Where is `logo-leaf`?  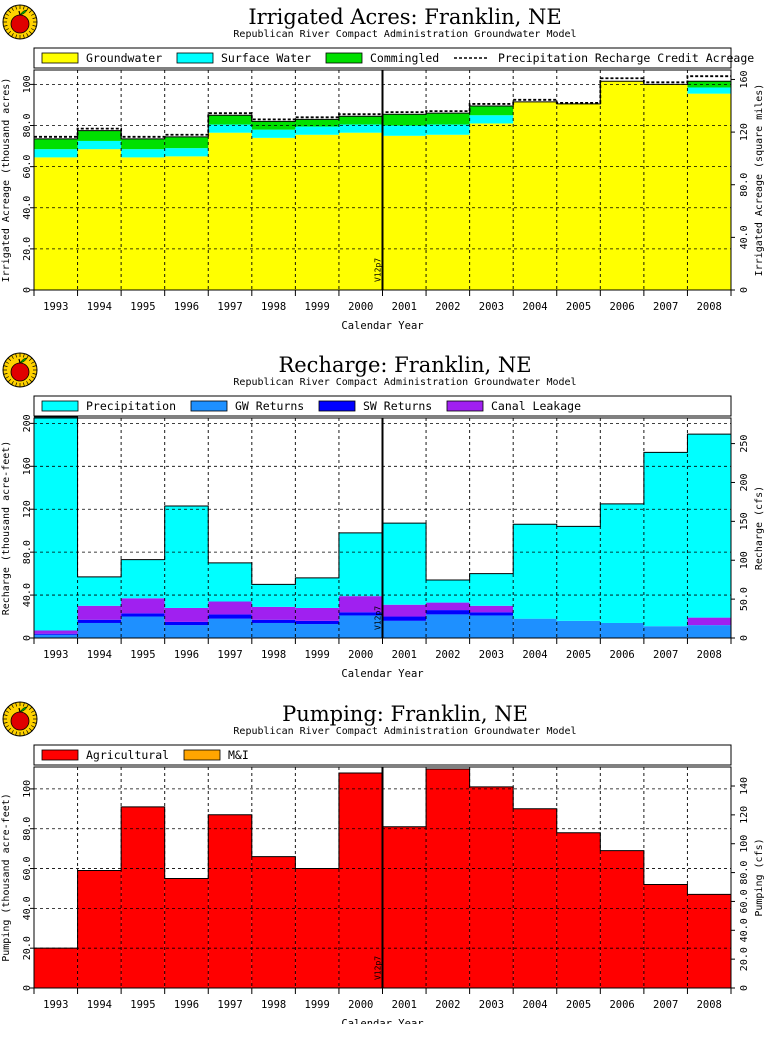
logo-leaf is located at coordinates (23, 709).